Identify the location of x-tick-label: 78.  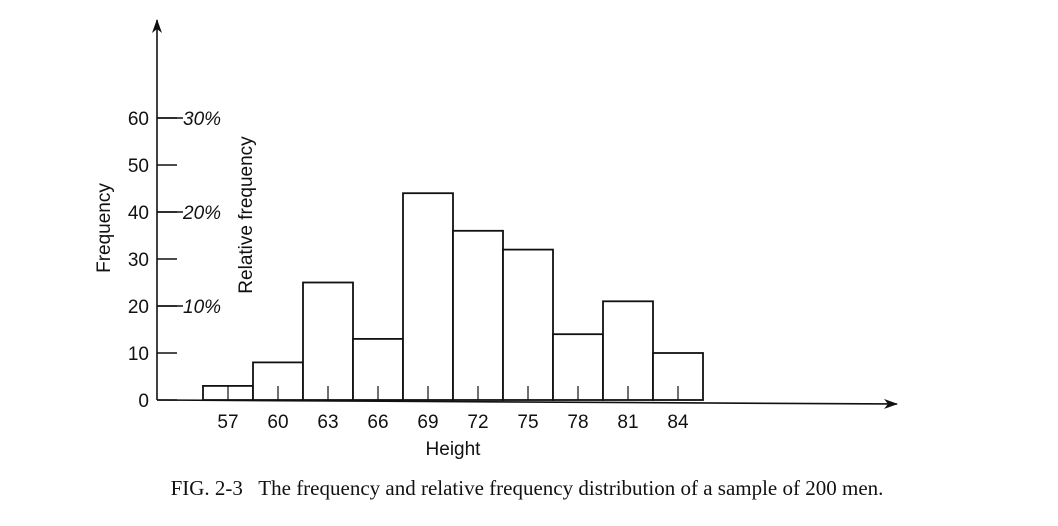
(577, 422).